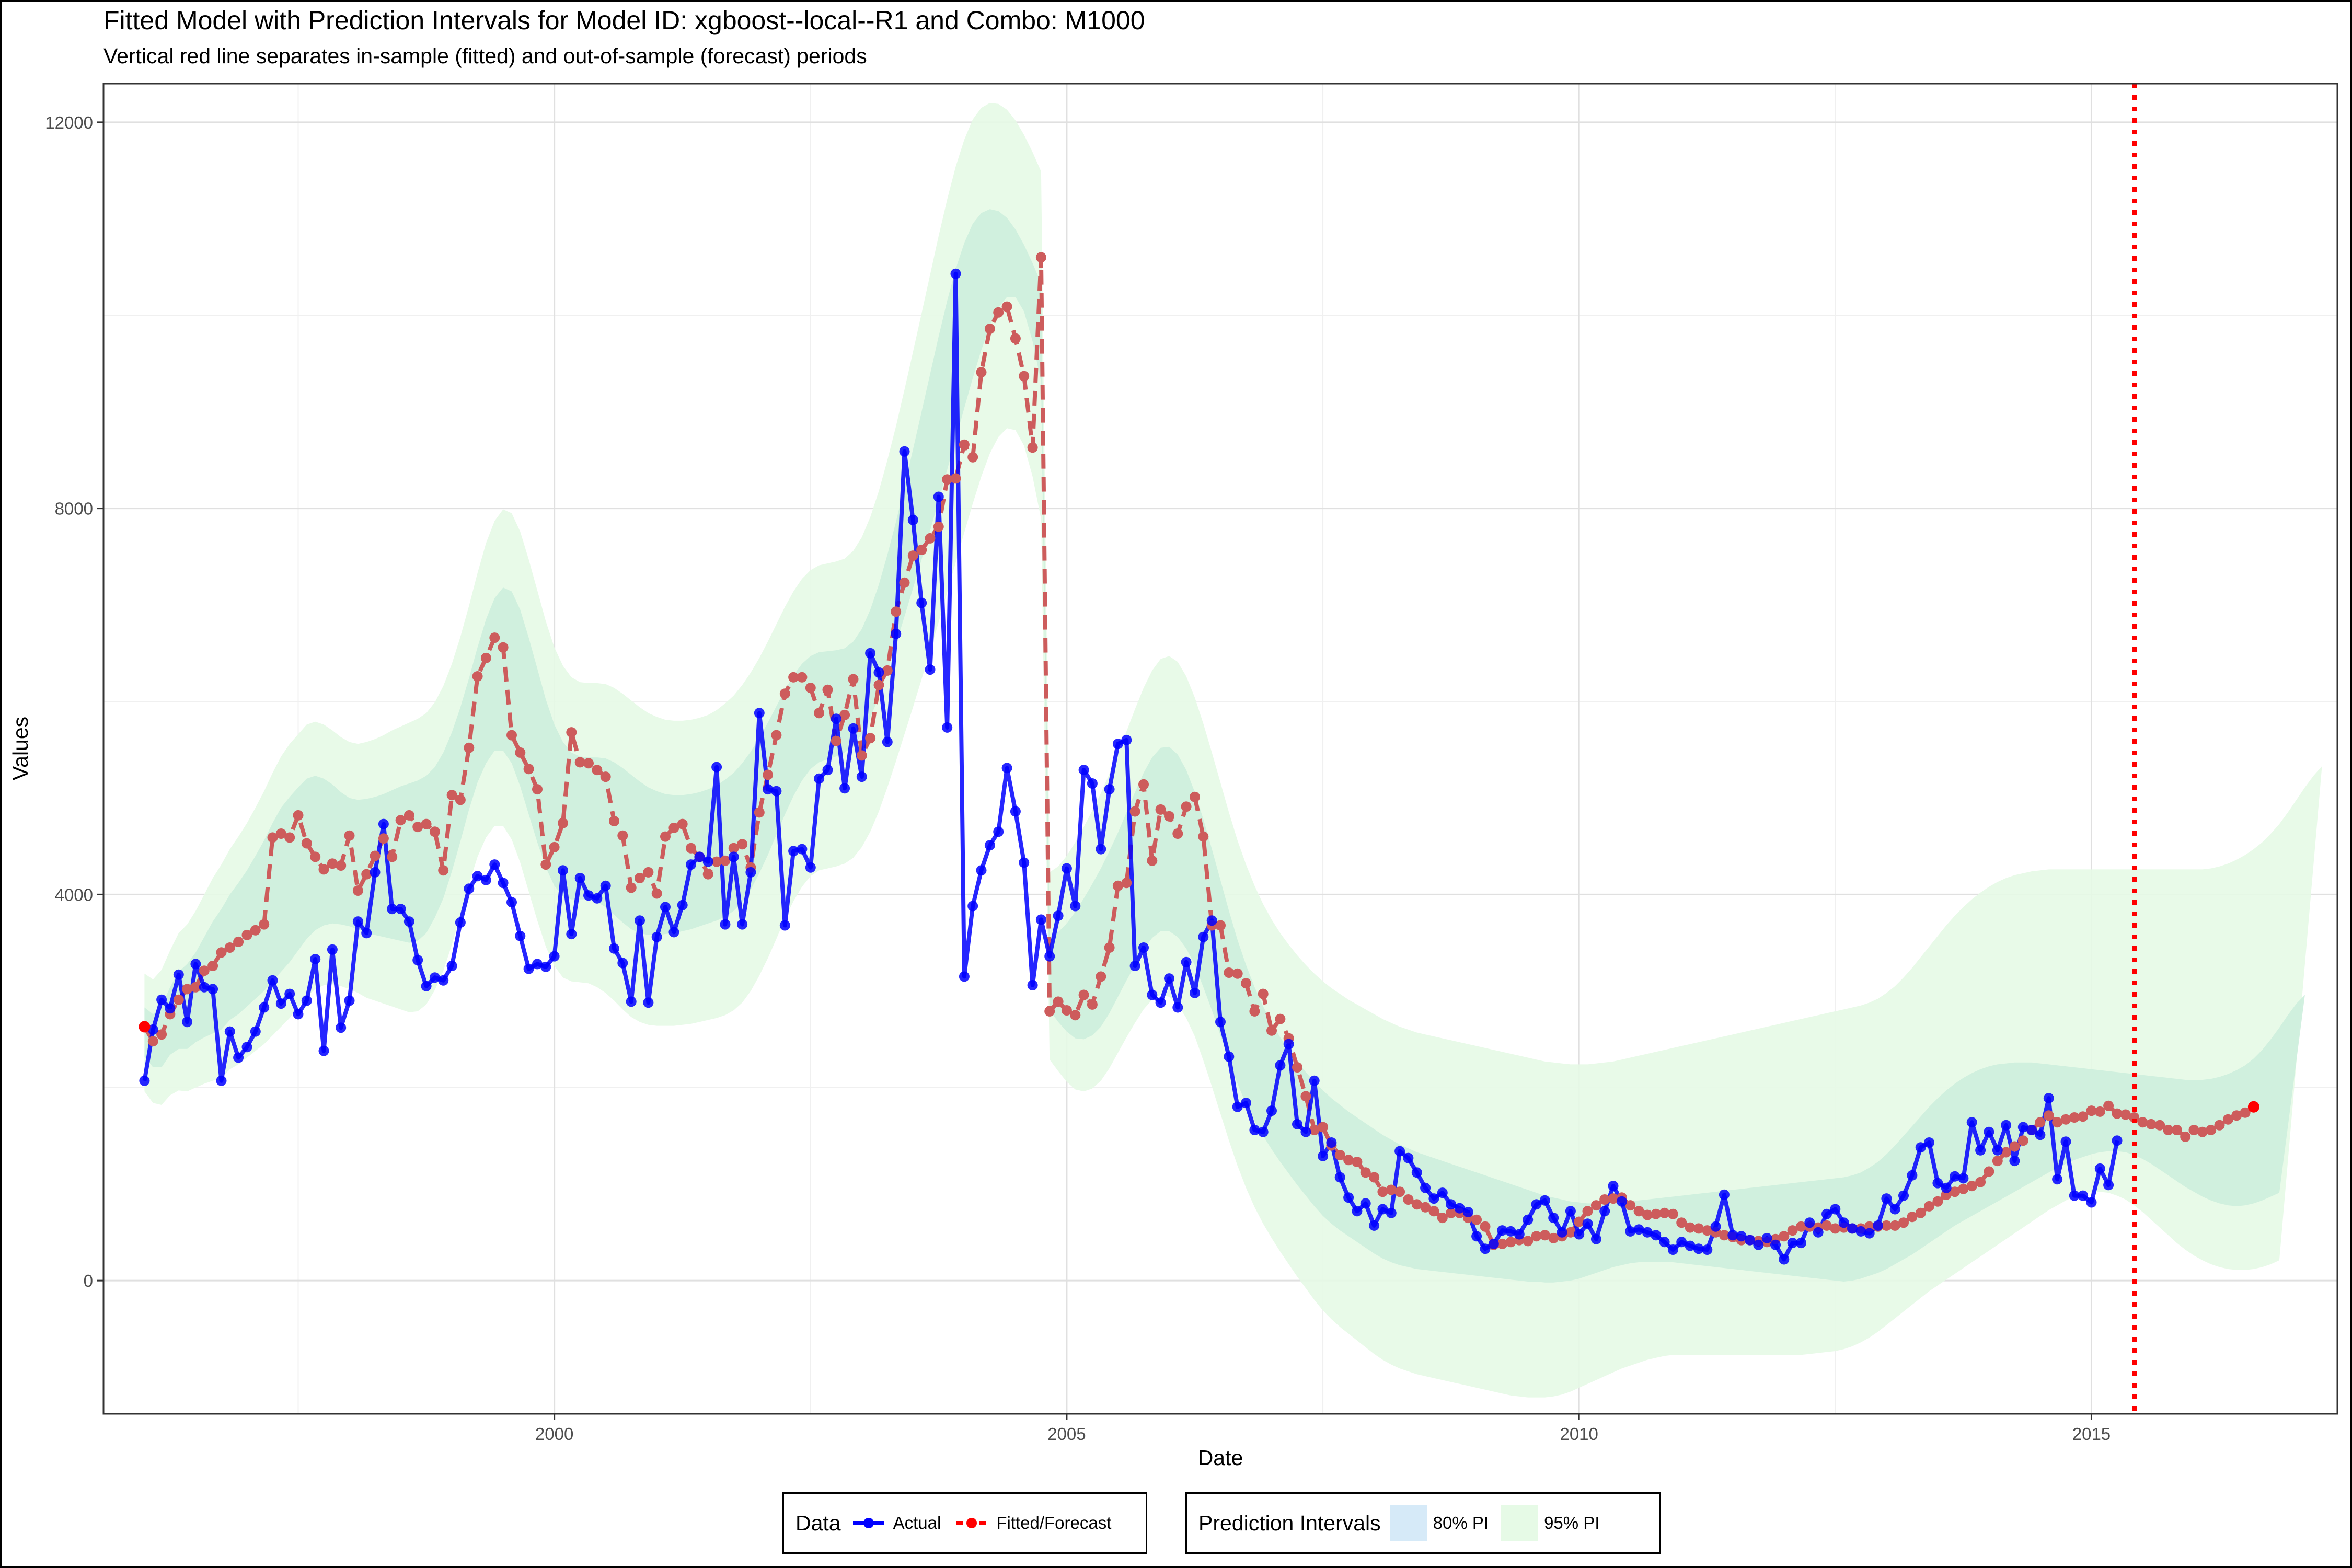 Image resolution: width=2352 pixels, height=1568 pixels. I want to click on legend-pi80-key, so click(1408, 1523).